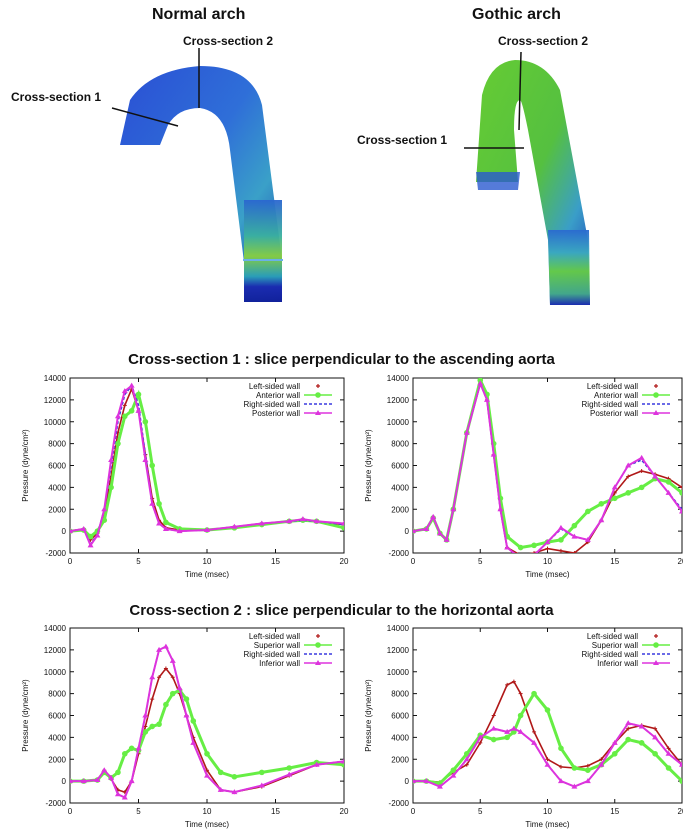 The height and width of the screenshot is (837, 683). I want to click on normal-arch-title: Normal arch, so click(199, 14).